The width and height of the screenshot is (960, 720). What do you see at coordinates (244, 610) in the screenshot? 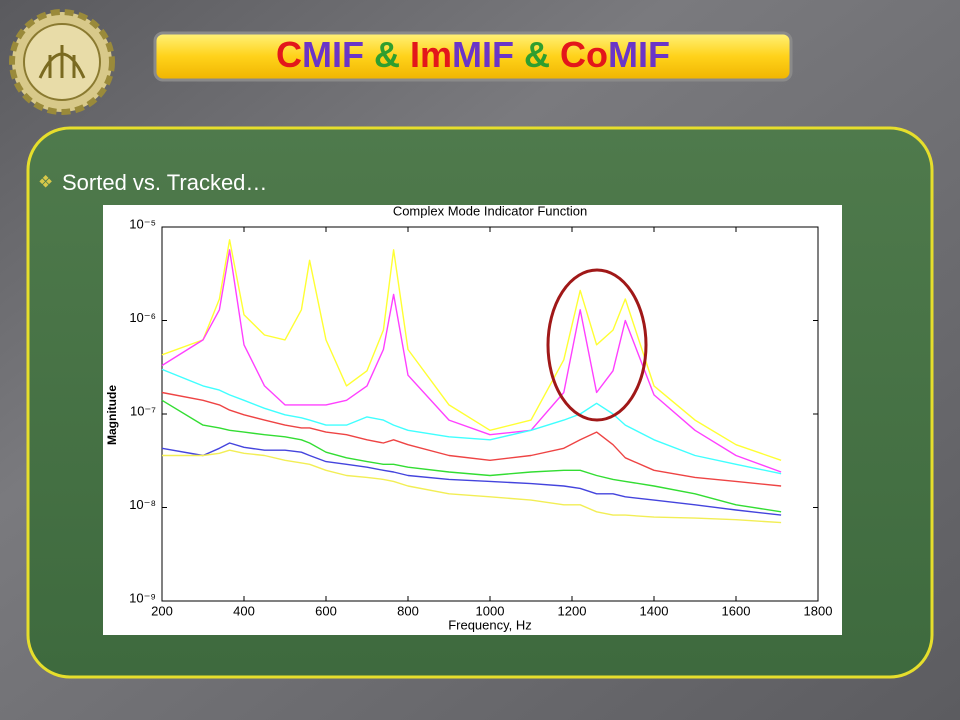
I see `x-tick-label: 400` at bounding box center [244, 610].